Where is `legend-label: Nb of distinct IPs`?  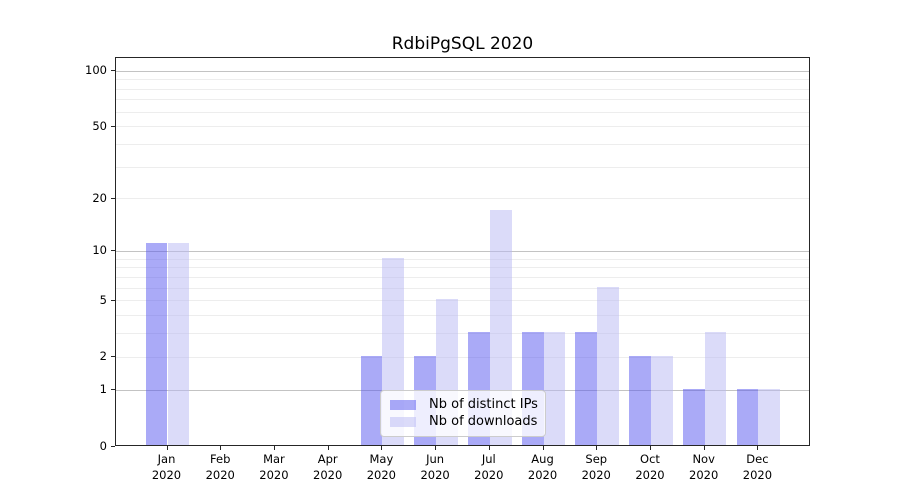
legend-label: Nb of distinct IPs is located at coordinates (483, 404).